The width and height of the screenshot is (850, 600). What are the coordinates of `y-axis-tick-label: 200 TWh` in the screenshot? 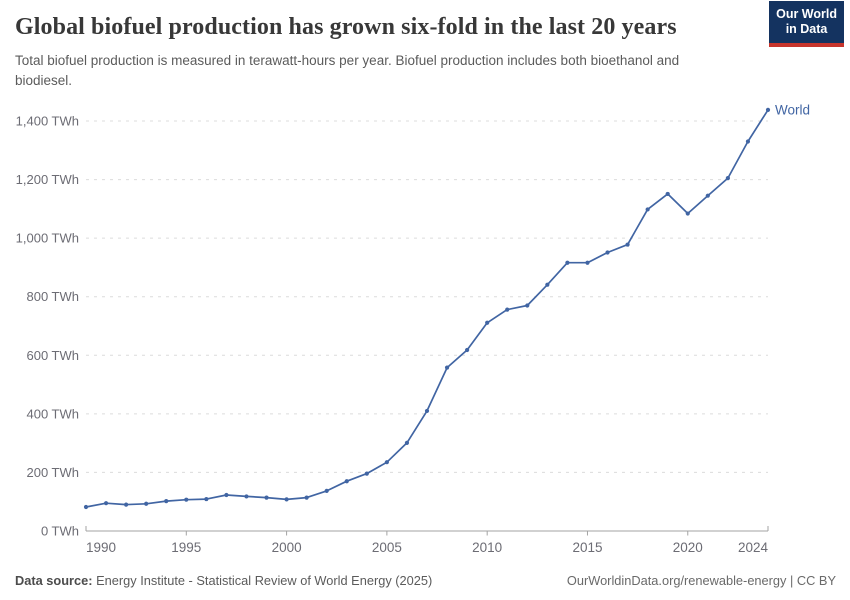 It's located at (52, 472).